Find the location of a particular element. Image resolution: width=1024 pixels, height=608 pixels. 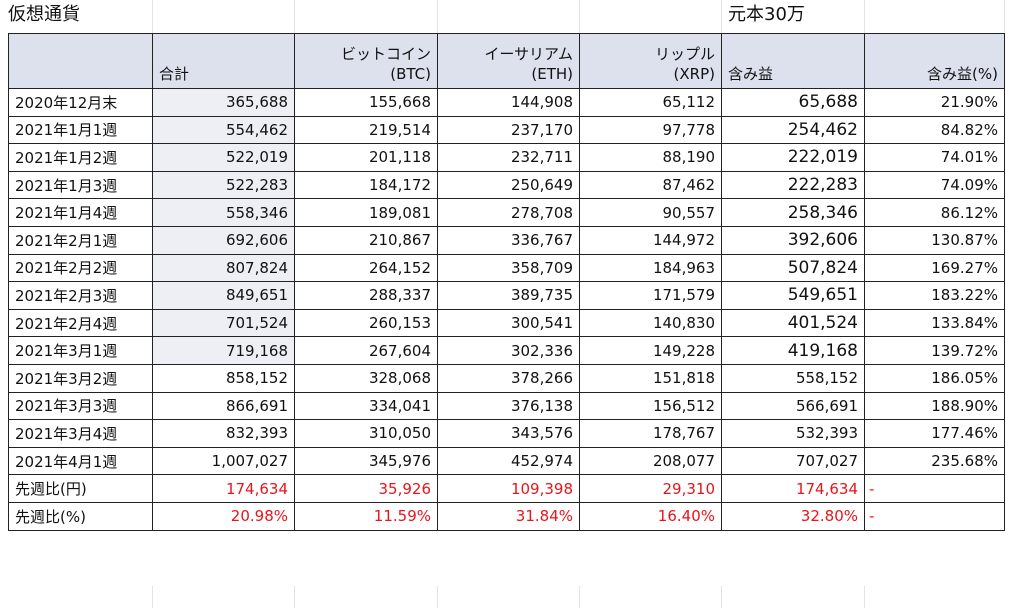

summary-eth-cell: 109,398 is located at coordinates (508, 488).